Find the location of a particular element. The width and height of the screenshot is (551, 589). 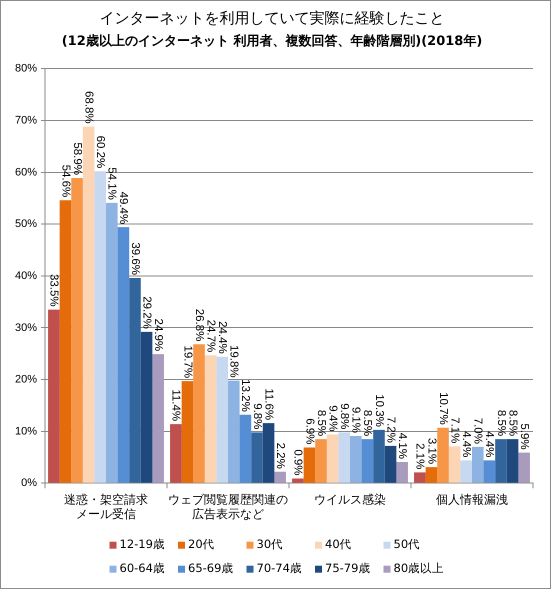

y-tick-label: 60% is located at coordinates (26, 172).